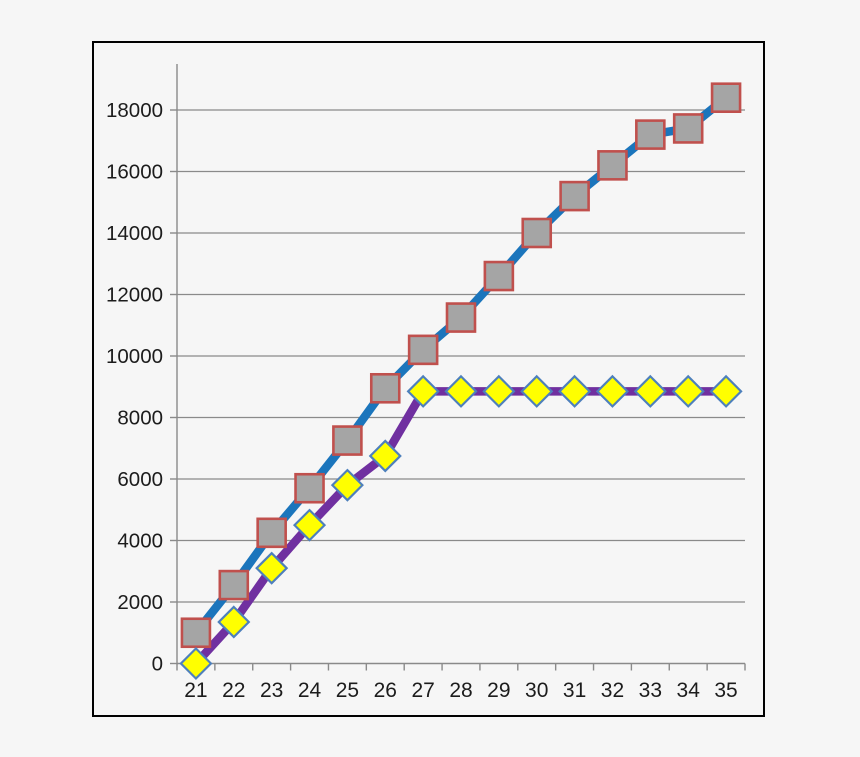 This screenshot has width=860, height=757. Describe the element at coordinates (134, 356) in the screenshot. I see `y-axis-tick-label: 10000` at that location.